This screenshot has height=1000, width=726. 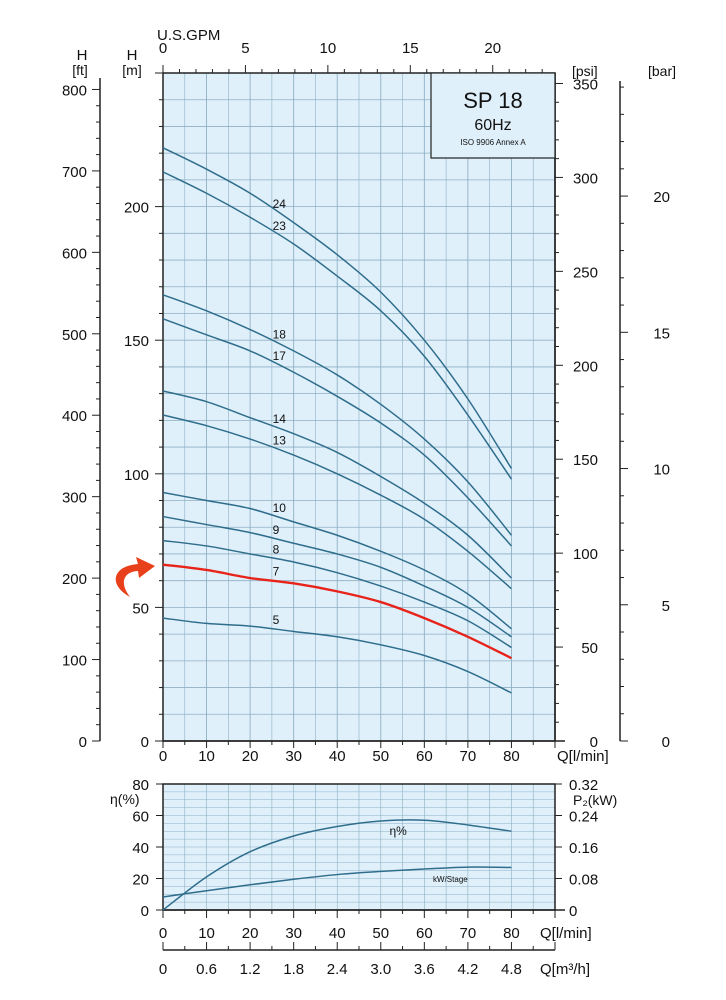 What do you see at coordinates (135, 577) in the screenshot?
I see `selected-curve-arrow-icon` at bounding box center [135, 577].